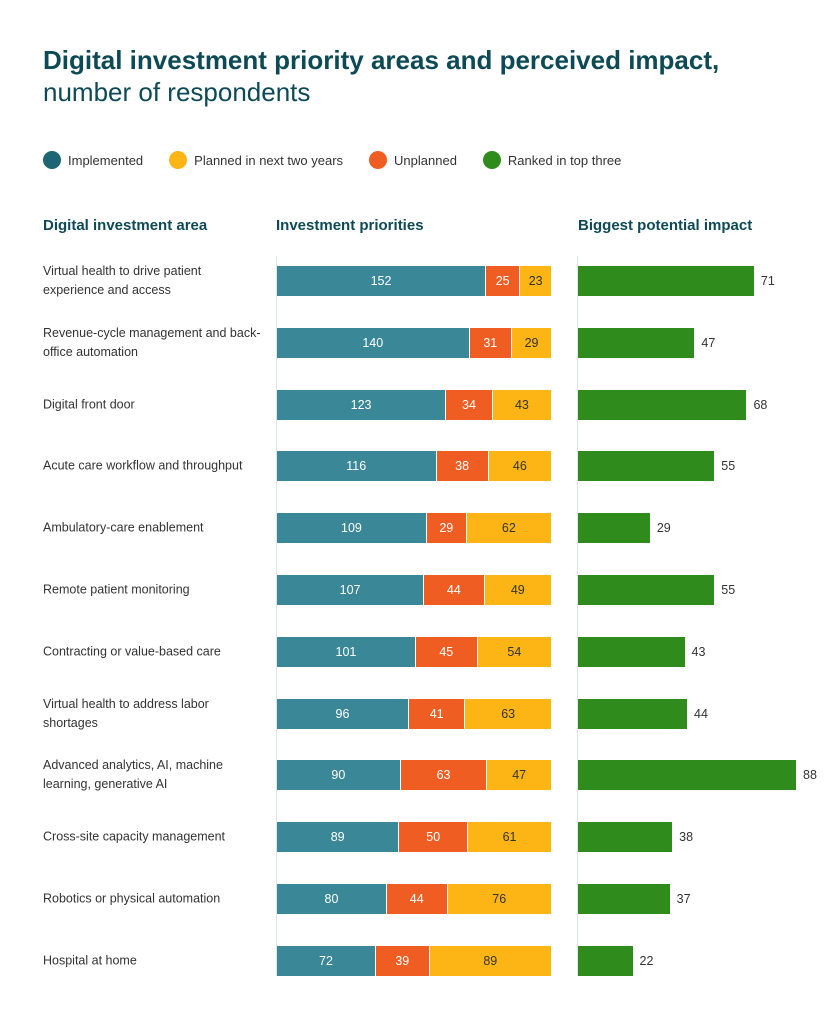  Describe the element at coordinates (177, 92) in the screenshot. I see `title-rest: number of respondents` at that location.